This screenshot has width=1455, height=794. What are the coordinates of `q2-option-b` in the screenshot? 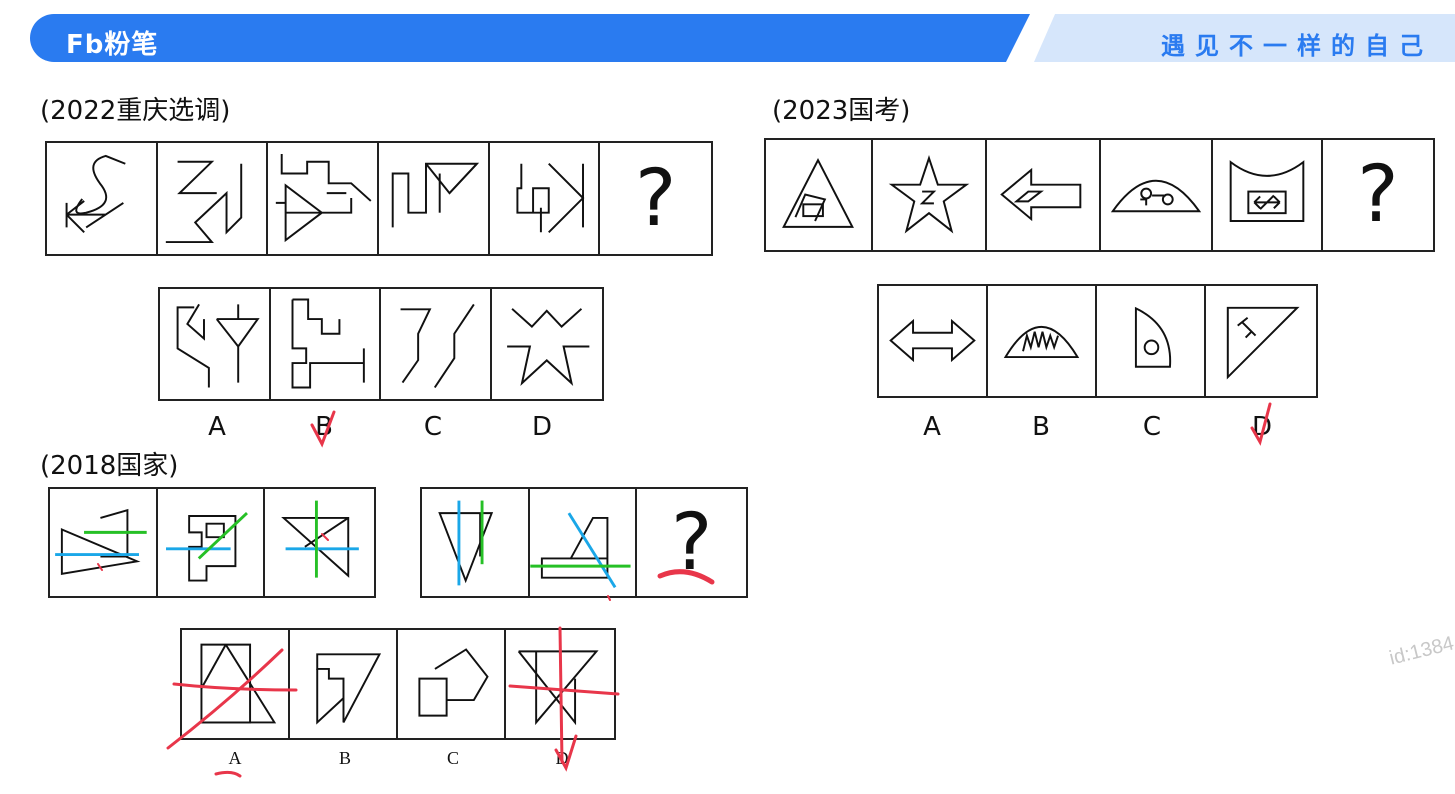 It's located at (1042, 341).